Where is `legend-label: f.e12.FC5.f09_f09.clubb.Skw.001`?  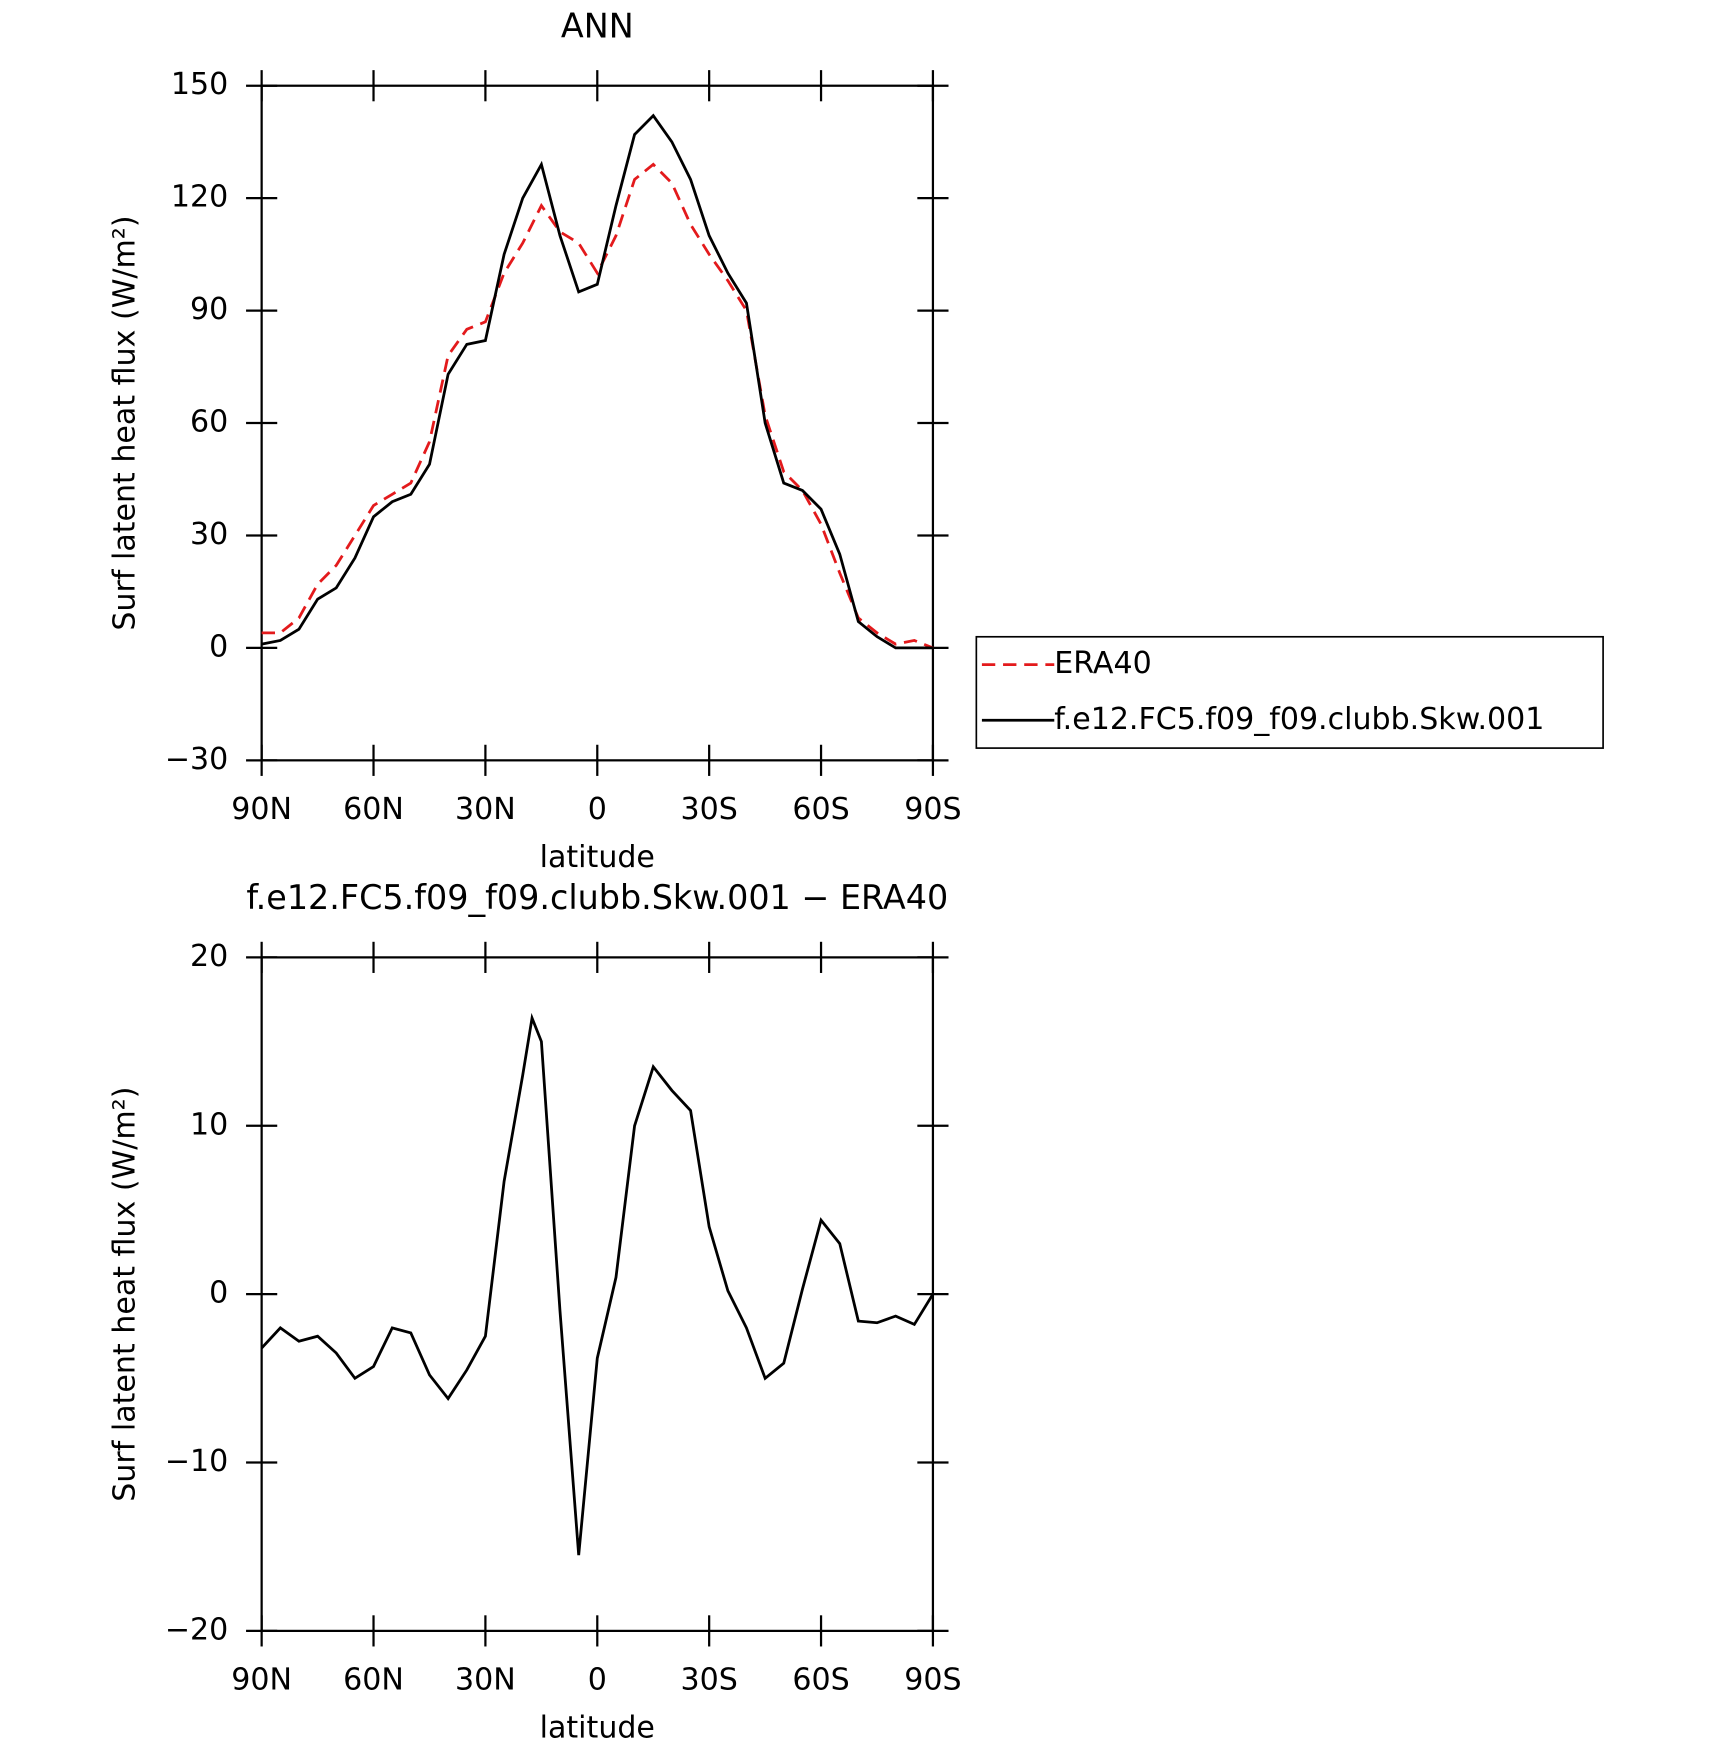
legend-label: f.e12.FC5.f09_f09.clubb.Skw.001 is located at coordinates (1299, 719).